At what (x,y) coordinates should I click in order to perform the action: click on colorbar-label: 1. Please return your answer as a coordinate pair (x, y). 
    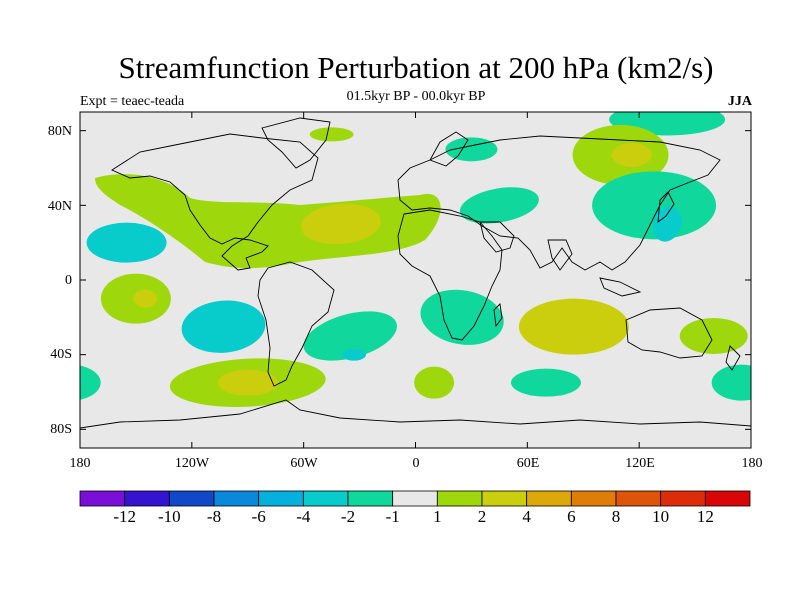
    Looking at the image, I should click on (437, 516).